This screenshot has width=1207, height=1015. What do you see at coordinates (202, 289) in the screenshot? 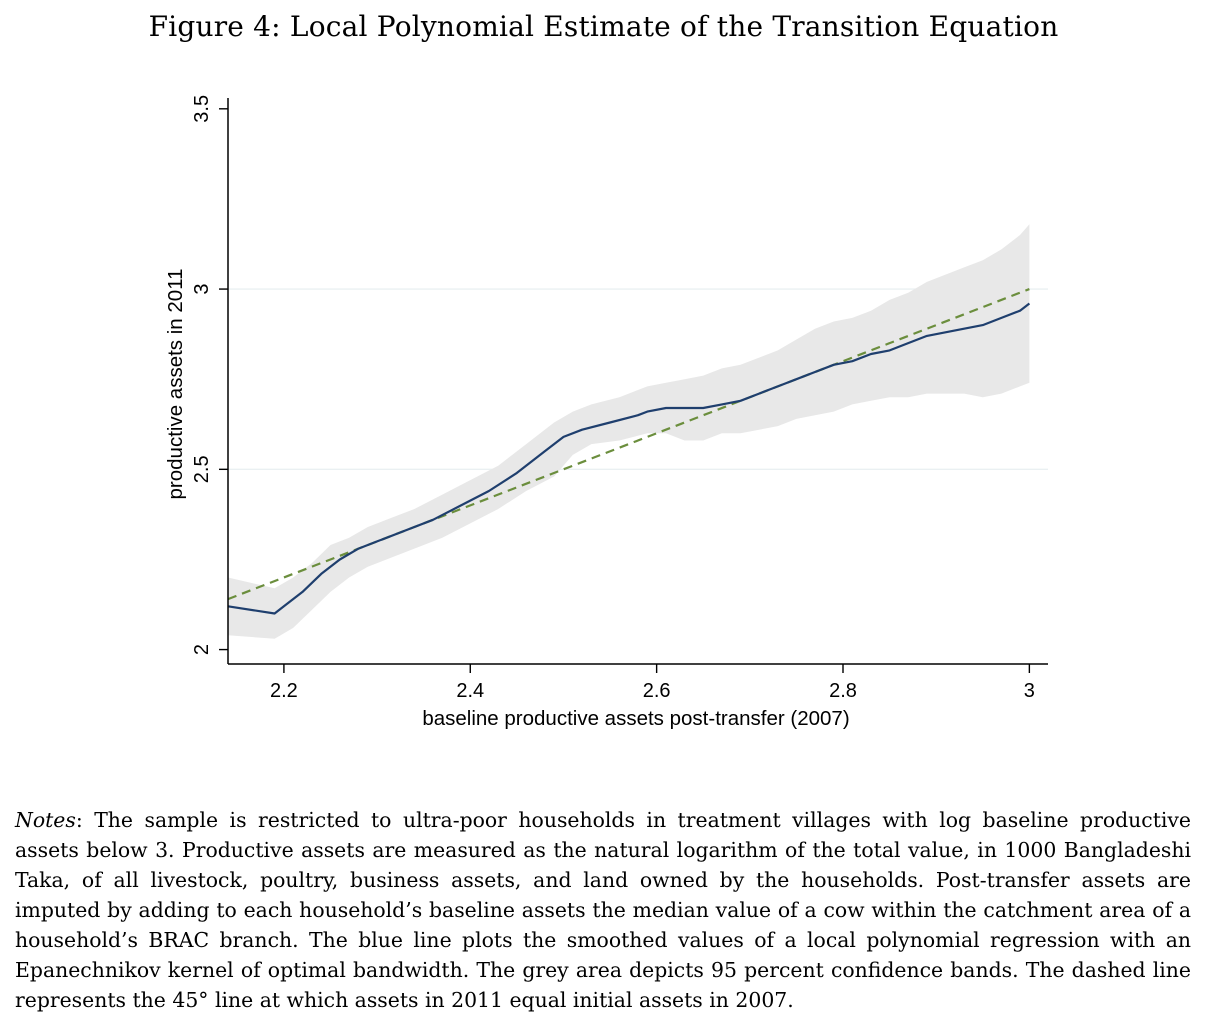
I see `y-tick-label: 3` at bounding box center [202, 289].